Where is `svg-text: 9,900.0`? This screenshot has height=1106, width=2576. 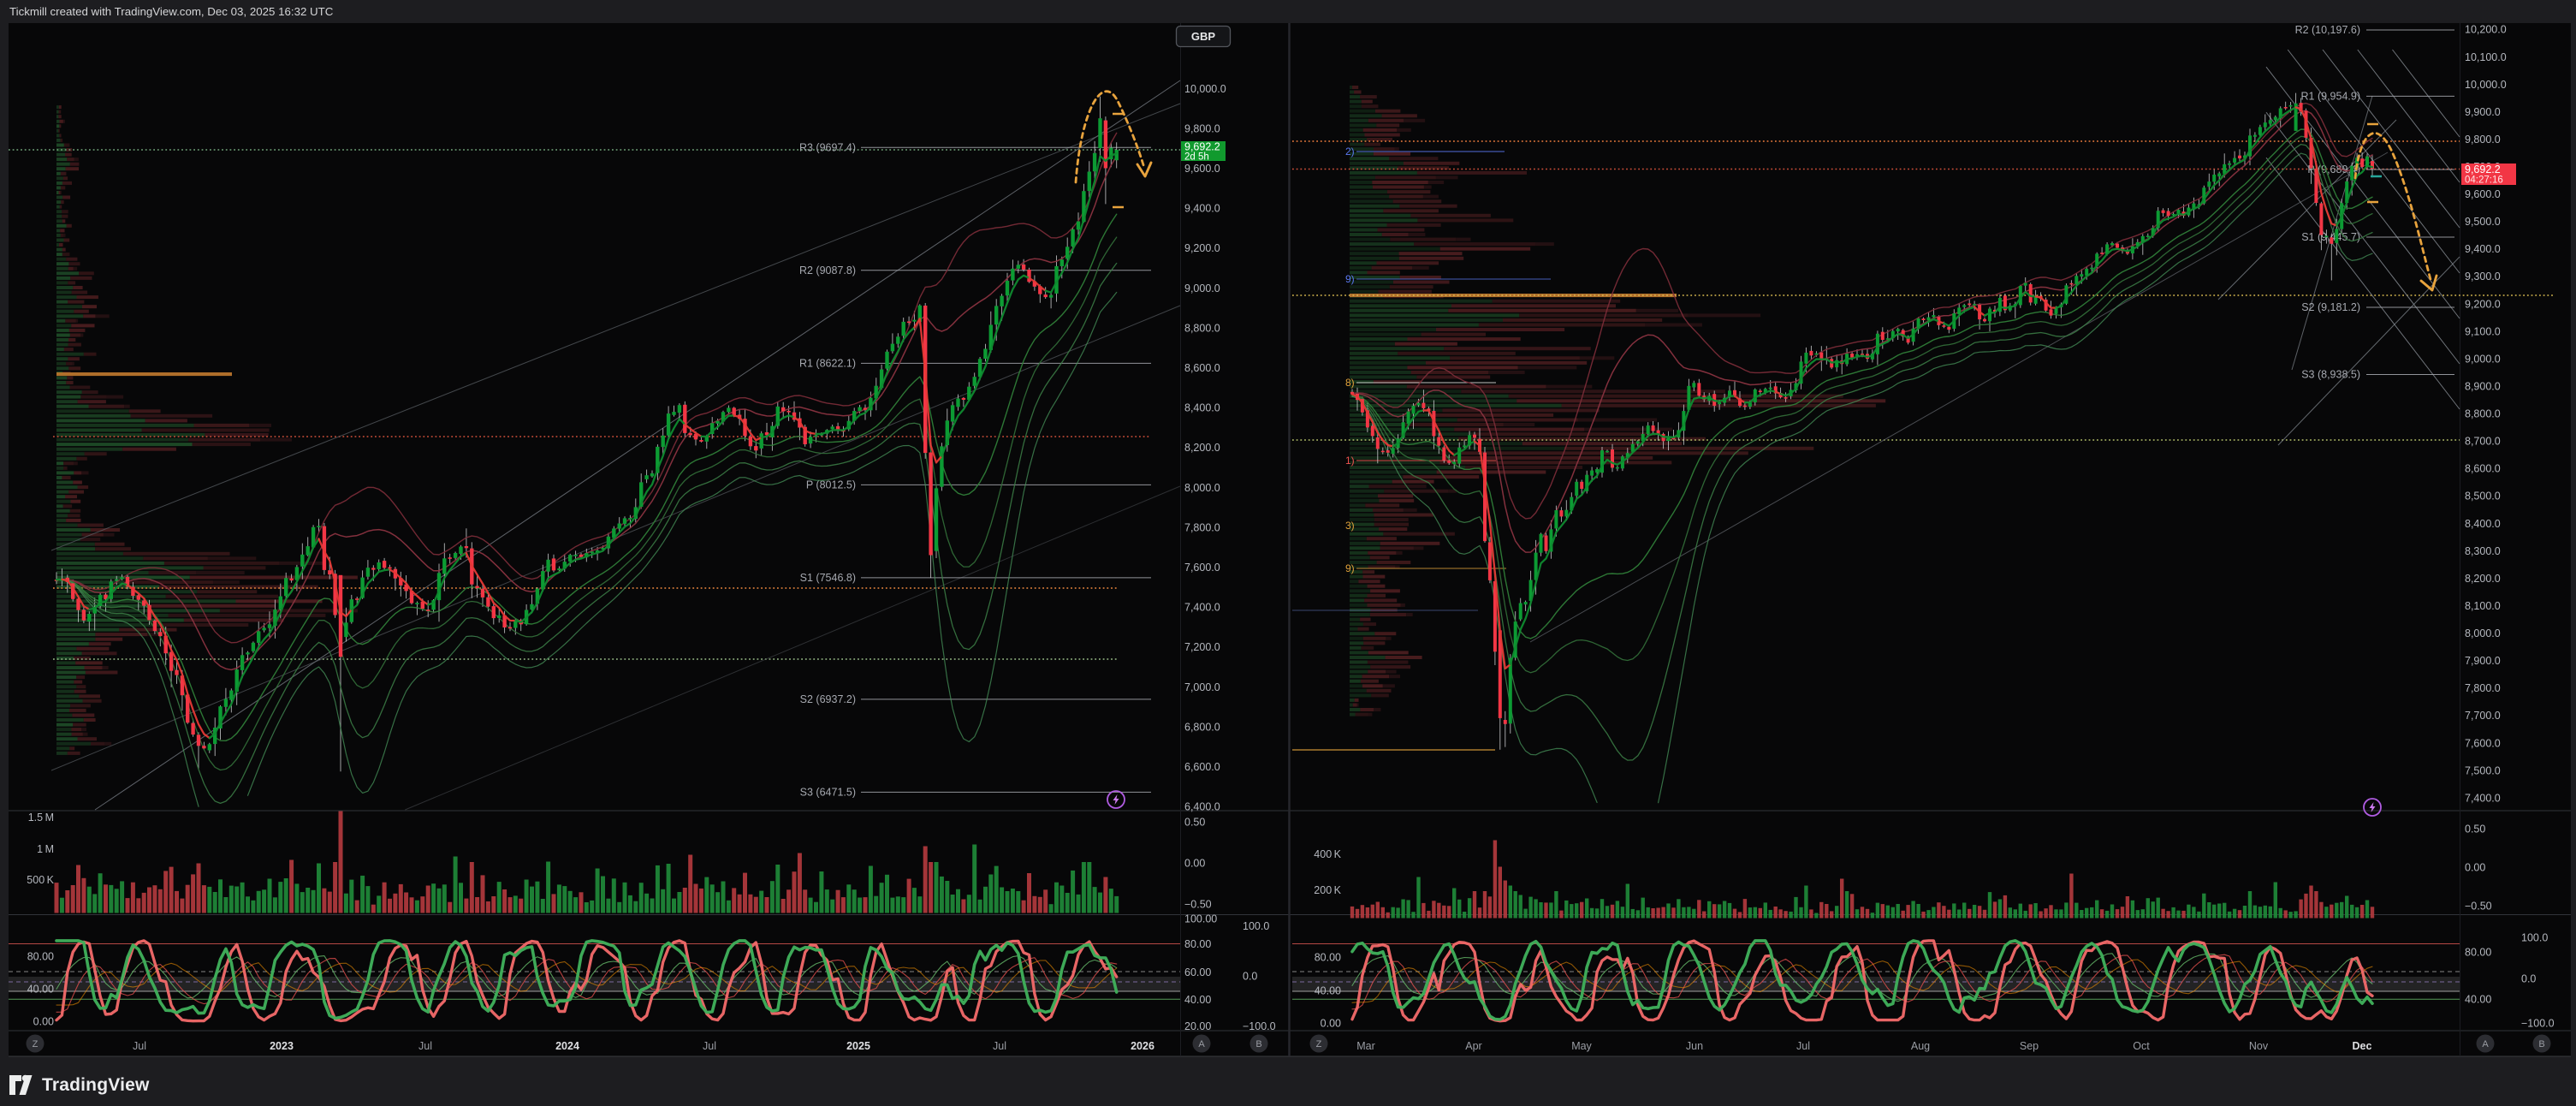 svg-text: 9,900.0 is located at coordinates (2483, 112).